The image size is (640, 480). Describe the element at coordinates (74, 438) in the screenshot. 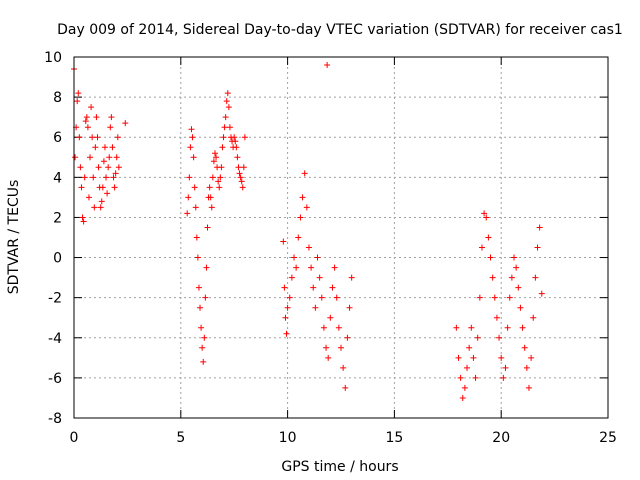

I see `x-tick-label: 0` at that location.